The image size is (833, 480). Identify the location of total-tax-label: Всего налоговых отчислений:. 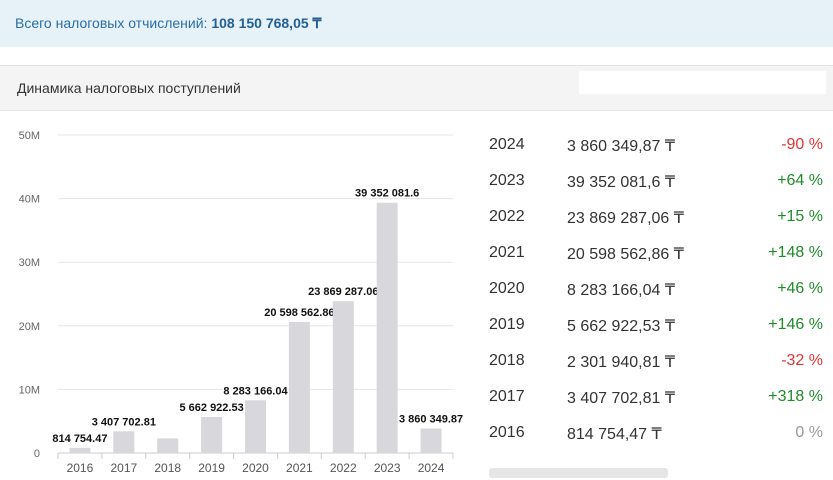
(111, 23).